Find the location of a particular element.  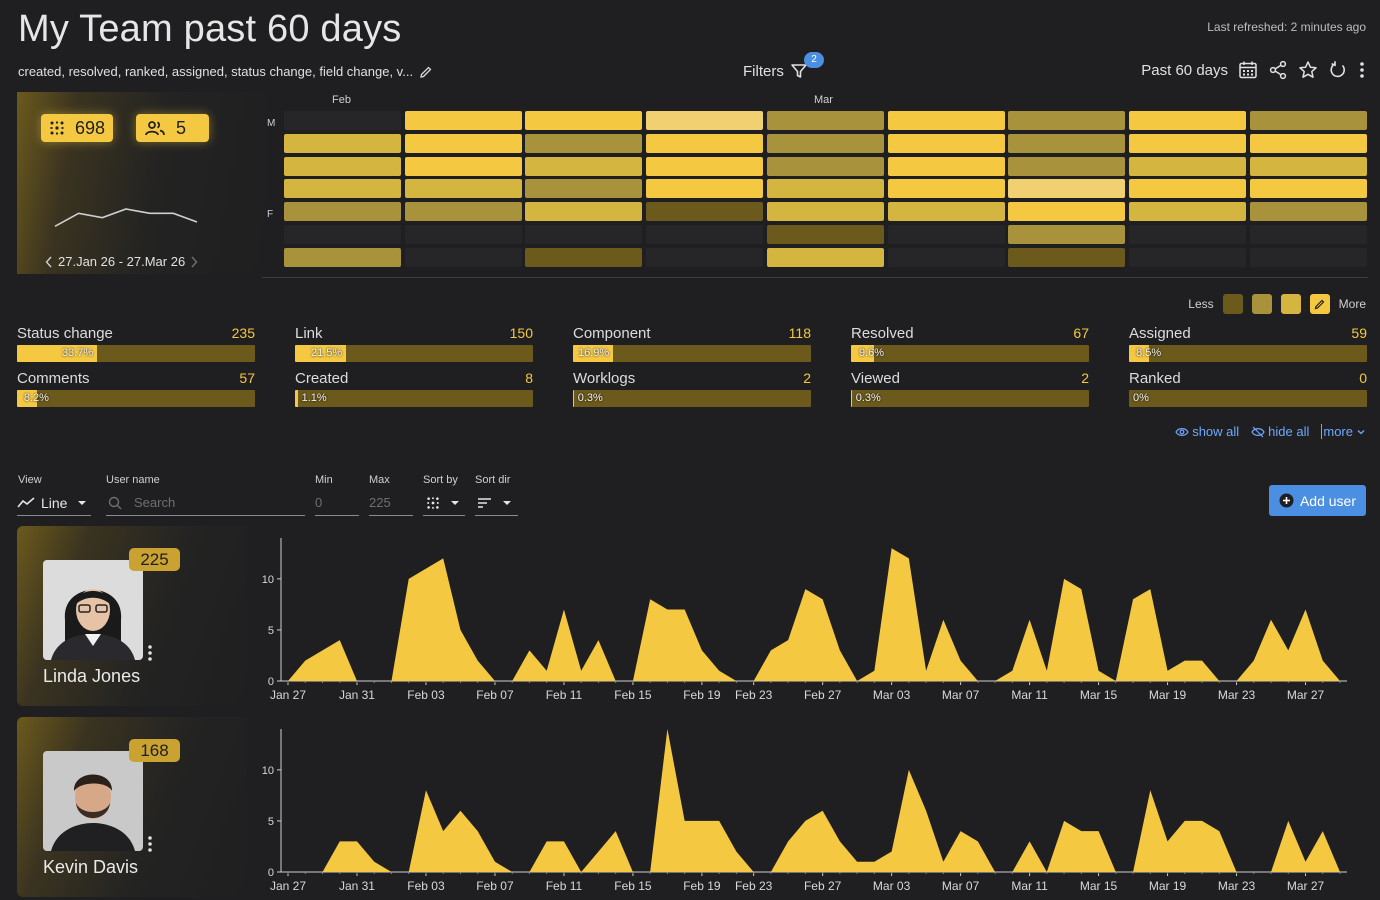

metric-viewed: Viewed 2 0.3% is located at coordinates (970, 388).